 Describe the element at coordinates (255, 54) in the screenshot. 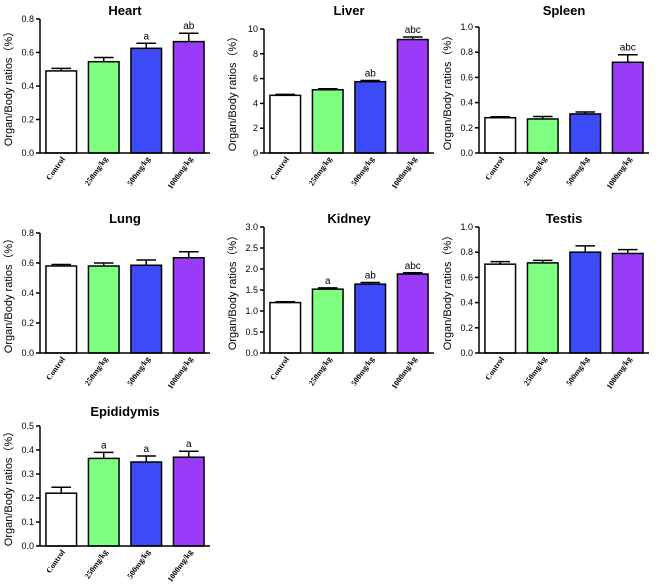

I see `y-tick-label: 8` at that location.